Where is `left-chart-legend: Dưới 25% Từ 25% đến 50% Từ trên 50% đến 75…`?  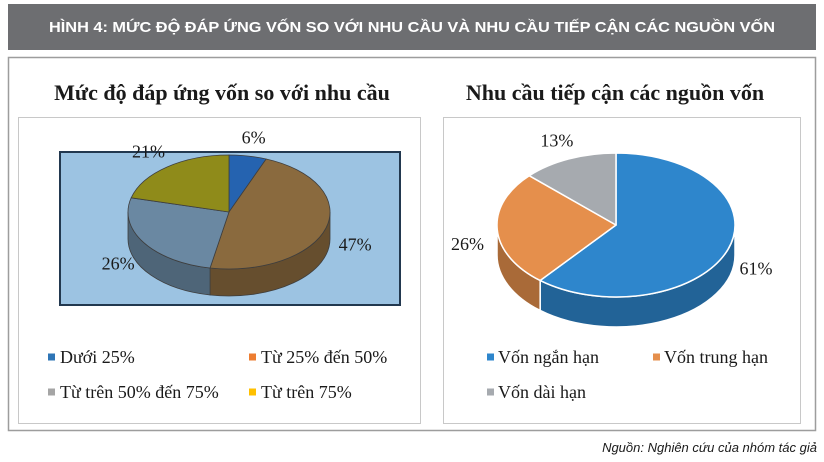 left-chart-legend: Dưới 25% Từ 25% đến 50% Từ trên 50% đến 75… is located at coordinates (217, 374).